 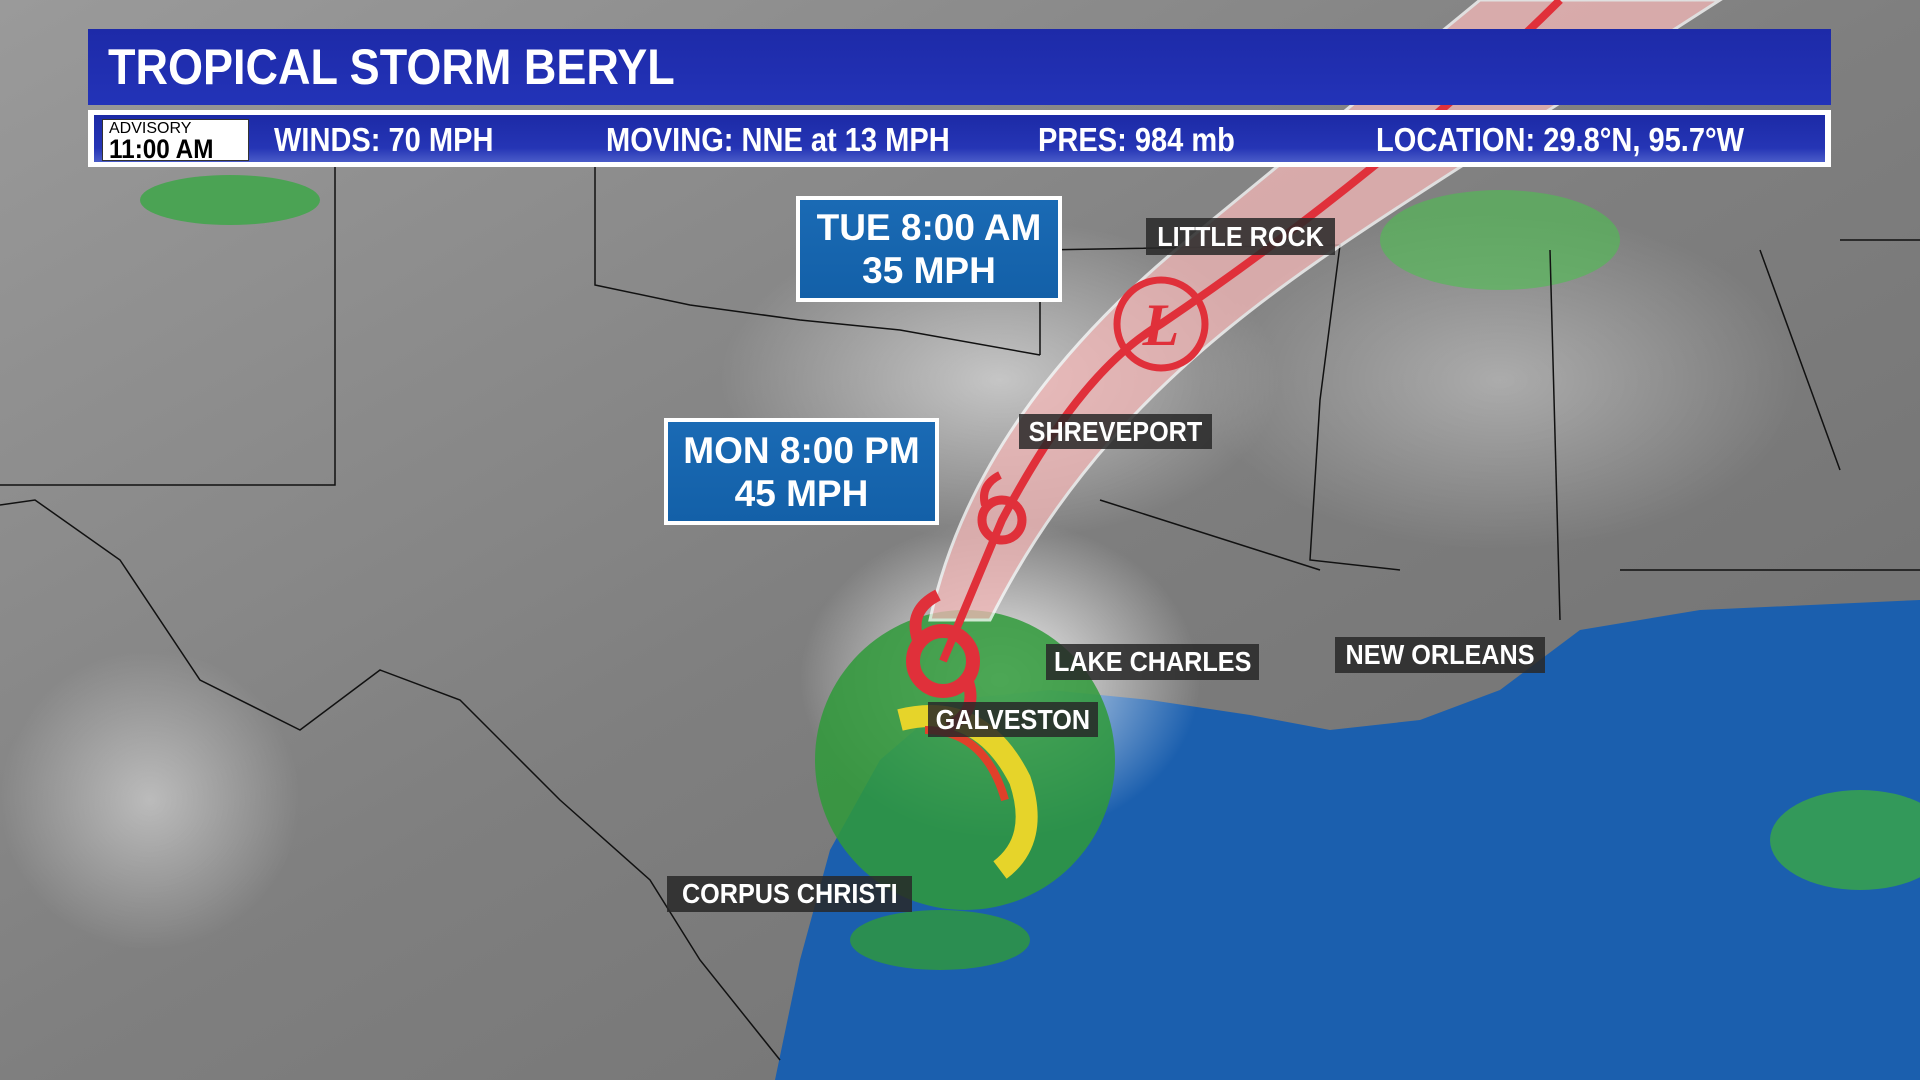 I want to click on pressure-stat: PRES: 984 mb, so click(x=1136, y=139).